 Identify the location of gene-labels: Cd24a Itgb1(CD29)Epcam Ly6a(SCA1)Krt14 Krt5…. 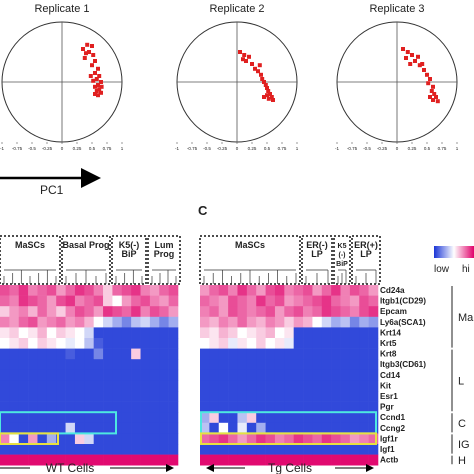
(403, 375).